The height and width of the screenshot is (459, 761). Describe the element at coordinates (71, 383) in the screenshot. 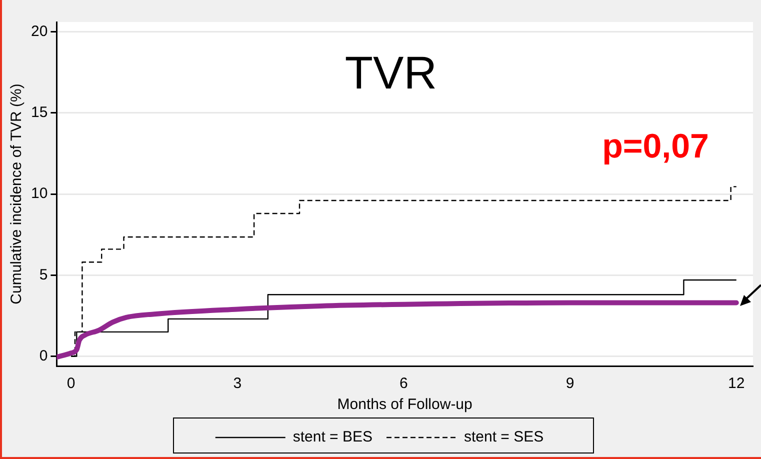

I see `x-tick-label: 0` at that location.